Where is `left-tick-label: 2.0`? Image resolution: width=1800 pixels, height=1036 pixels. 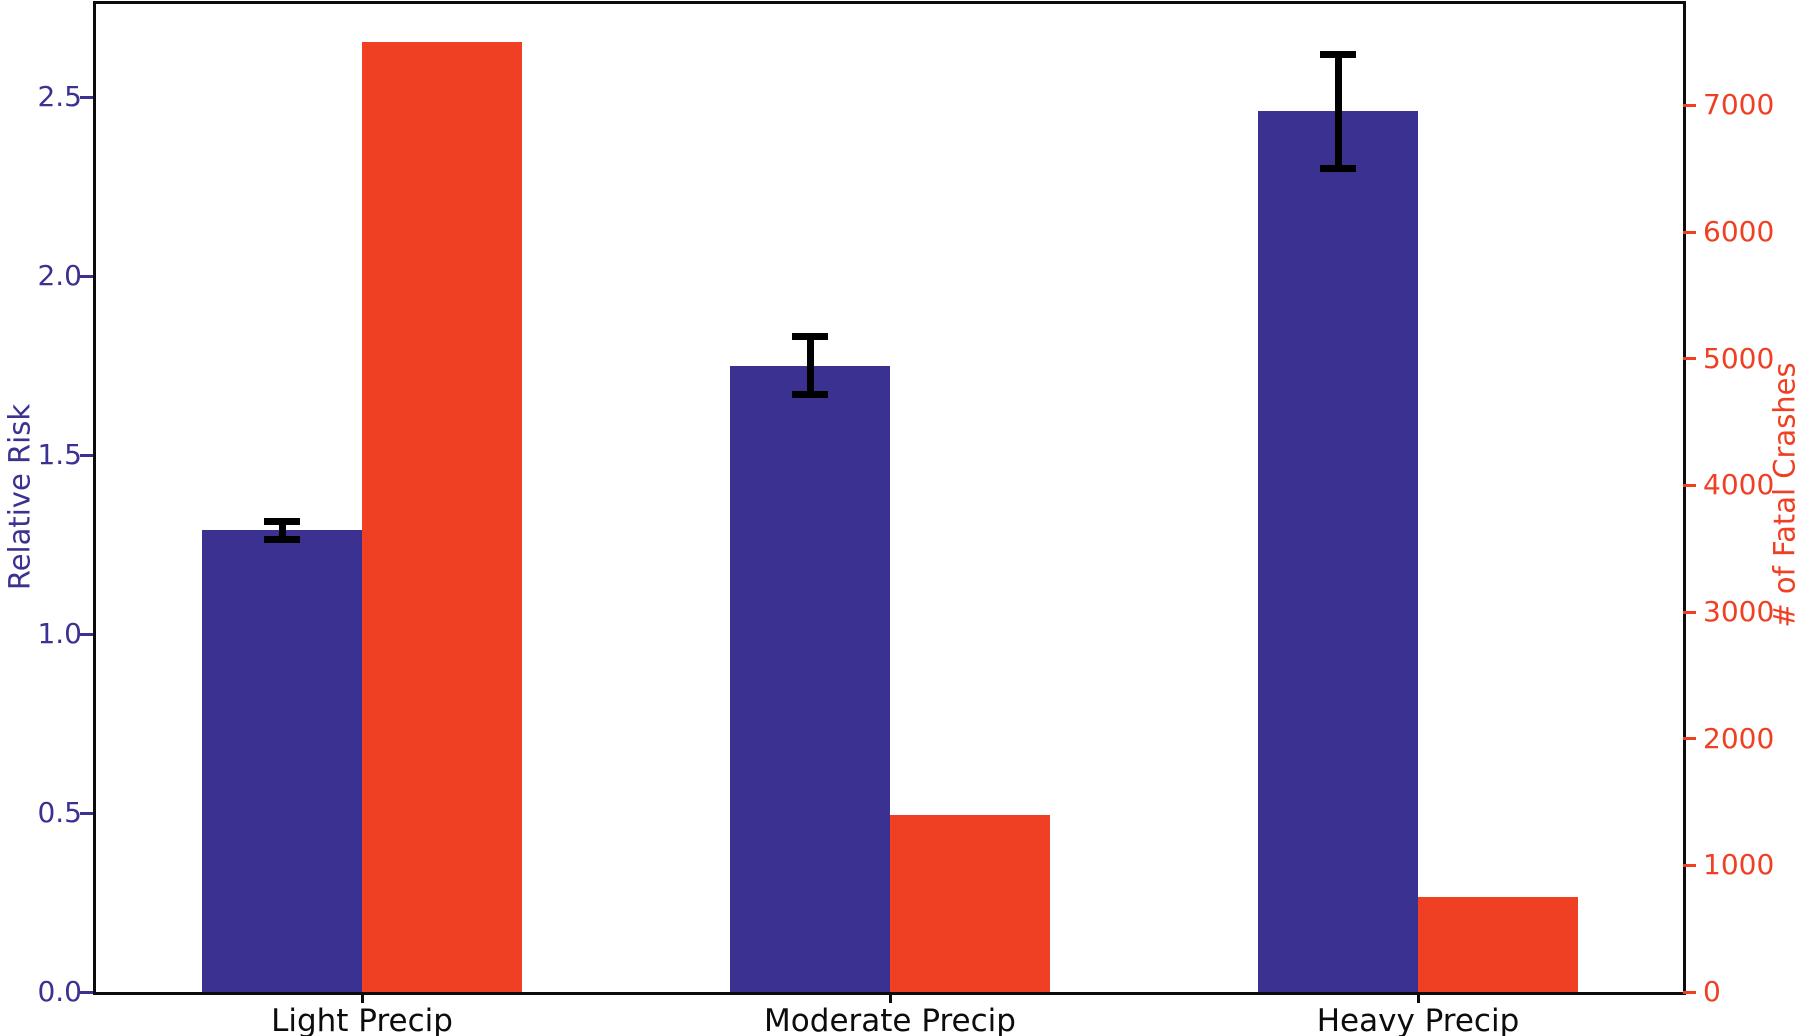
left-tick-label: 2.0 is located at coordinates (59, 276).